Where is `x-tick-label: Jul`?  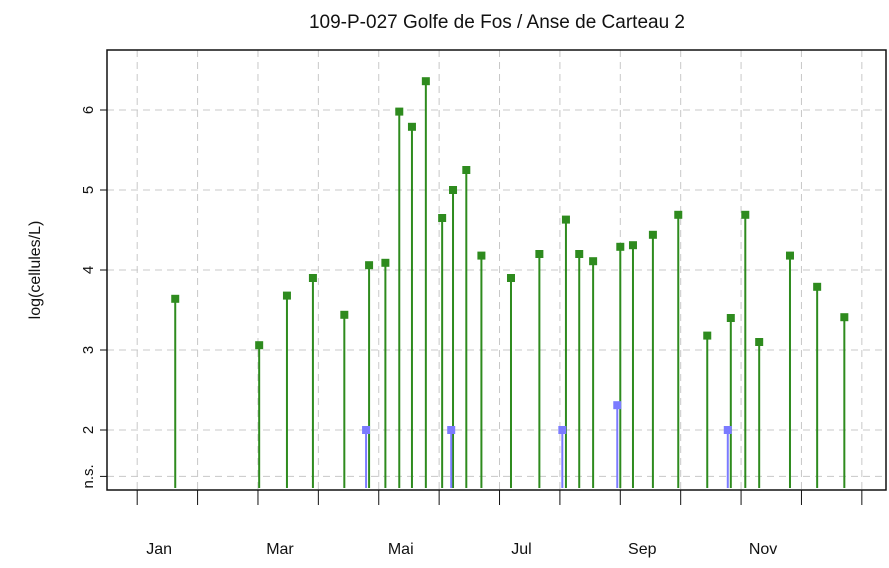 x-tick-label: Jul is located at coordinates (521, 549).